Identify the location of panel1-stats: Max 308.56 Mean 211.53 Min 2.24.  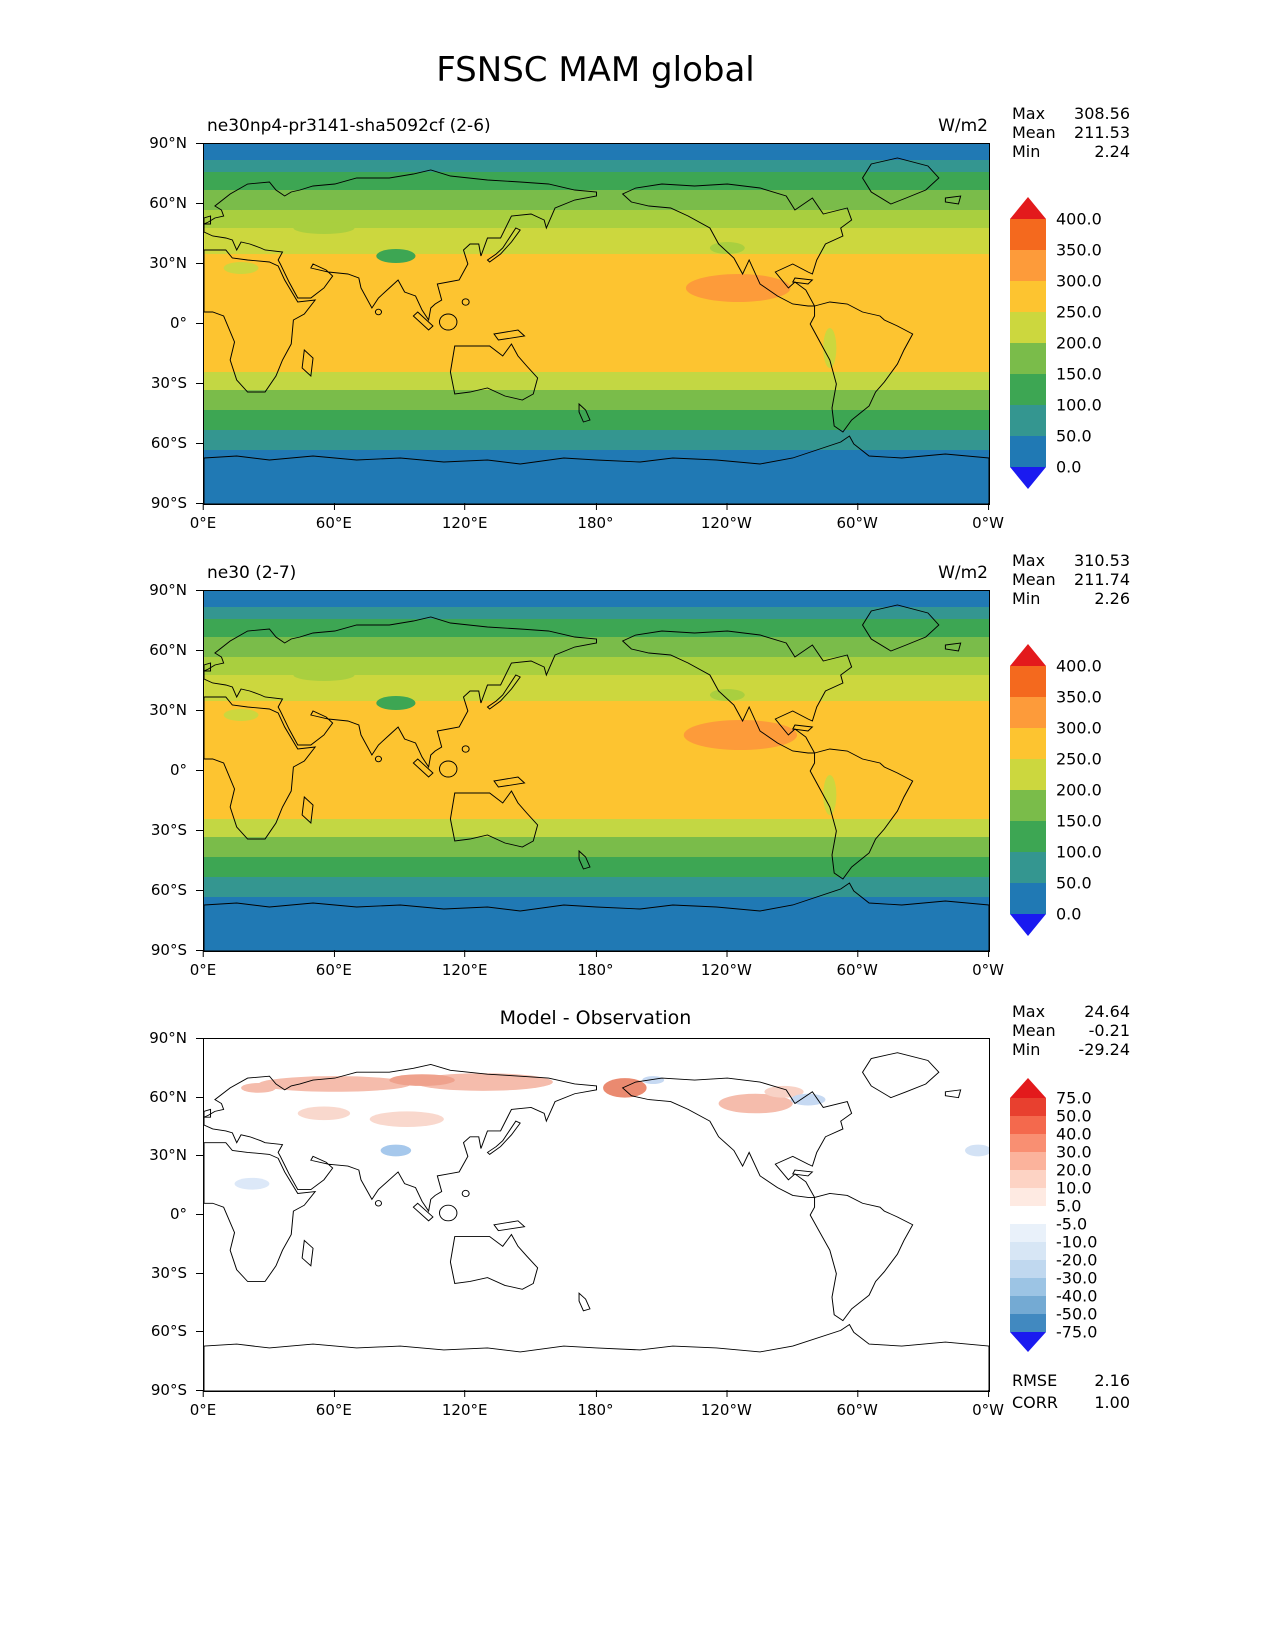
(1071, 132).